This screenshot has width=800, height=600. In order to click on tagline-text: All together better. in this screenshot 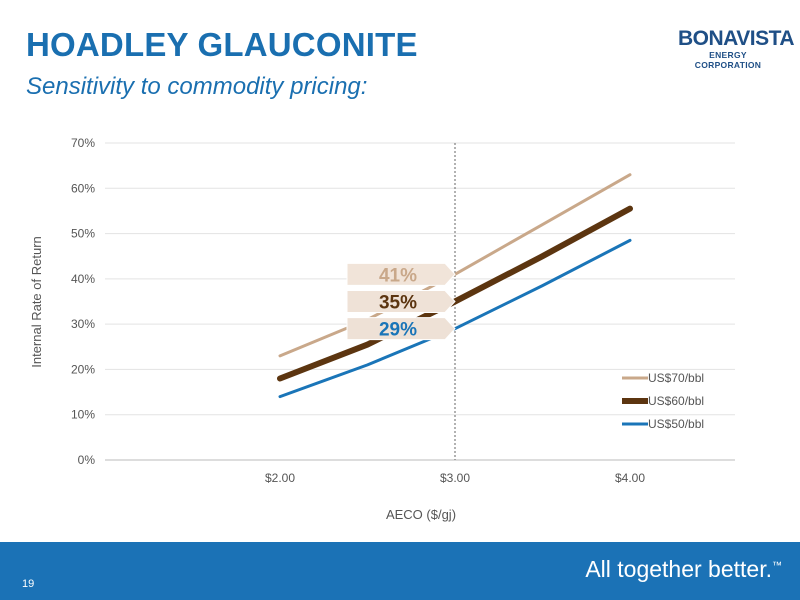, I will do `click(678, 569)`.